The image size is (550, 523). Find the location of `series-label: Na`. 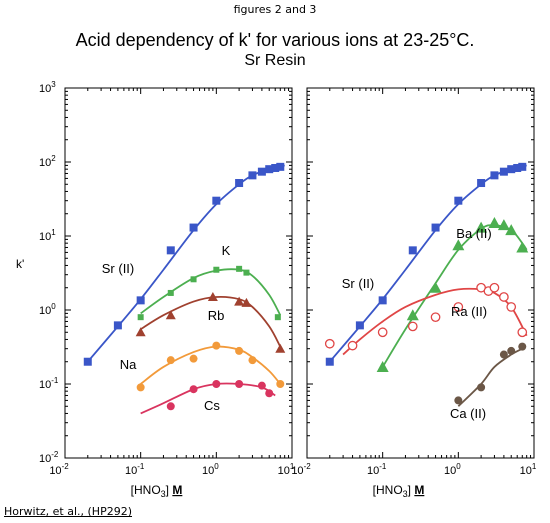

series-label: Na is located at coordinates (128, 364).